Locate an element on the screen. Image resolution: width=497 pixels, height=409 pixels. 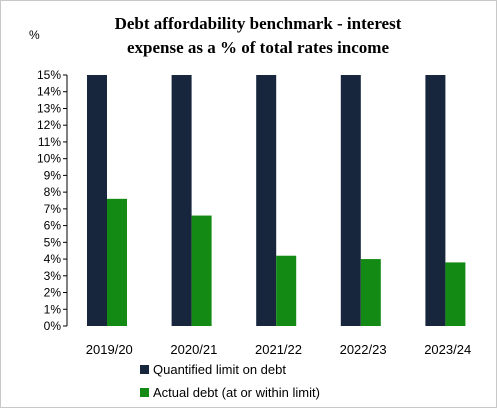
y-tick-label: 4% is located at coordinates (53, 259).